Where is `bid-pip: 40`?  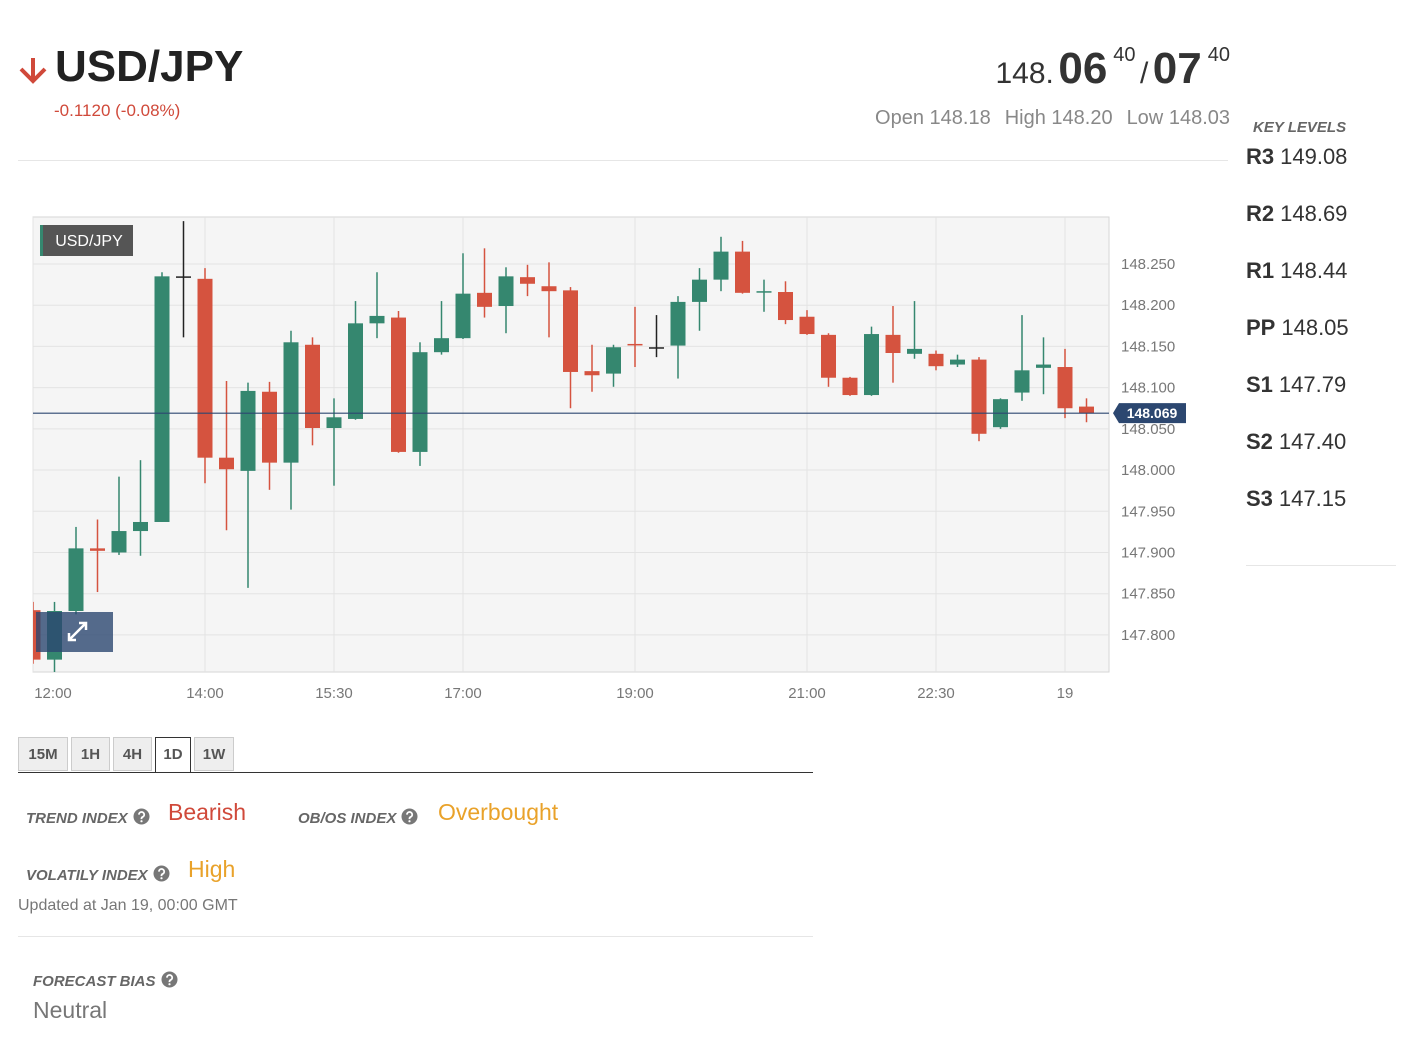
bid-pip: 40 is located at coordinates (1124, 55).